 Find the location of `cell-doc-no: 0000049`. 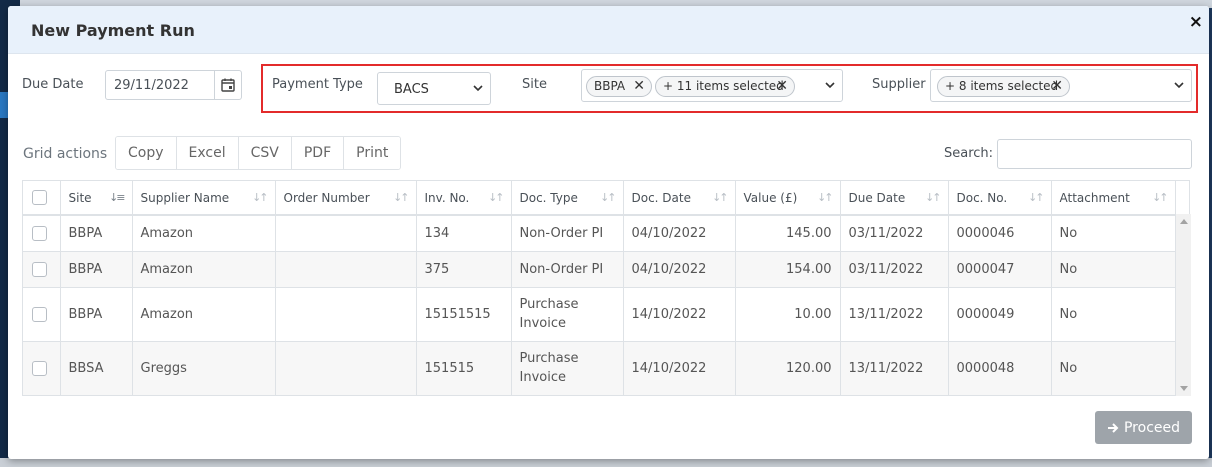

cell-doc-no: 0000049 is located at coordinates (1000, 314).